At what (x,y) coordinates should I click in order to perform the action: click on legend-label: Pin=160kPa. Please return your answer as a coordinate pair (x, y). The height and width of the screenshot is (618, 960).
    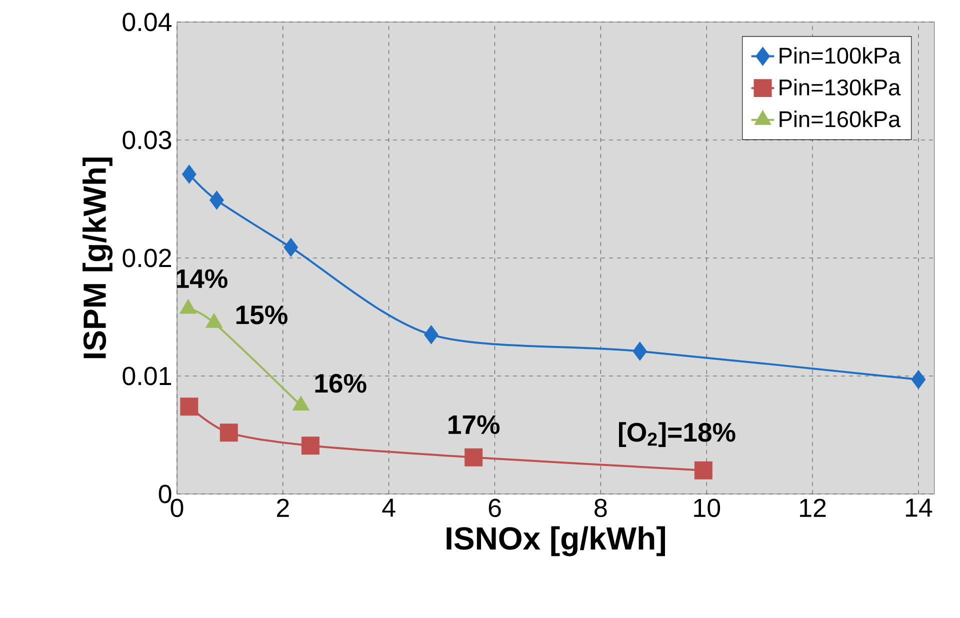
    Looking at the image, I should click on (840, 119).